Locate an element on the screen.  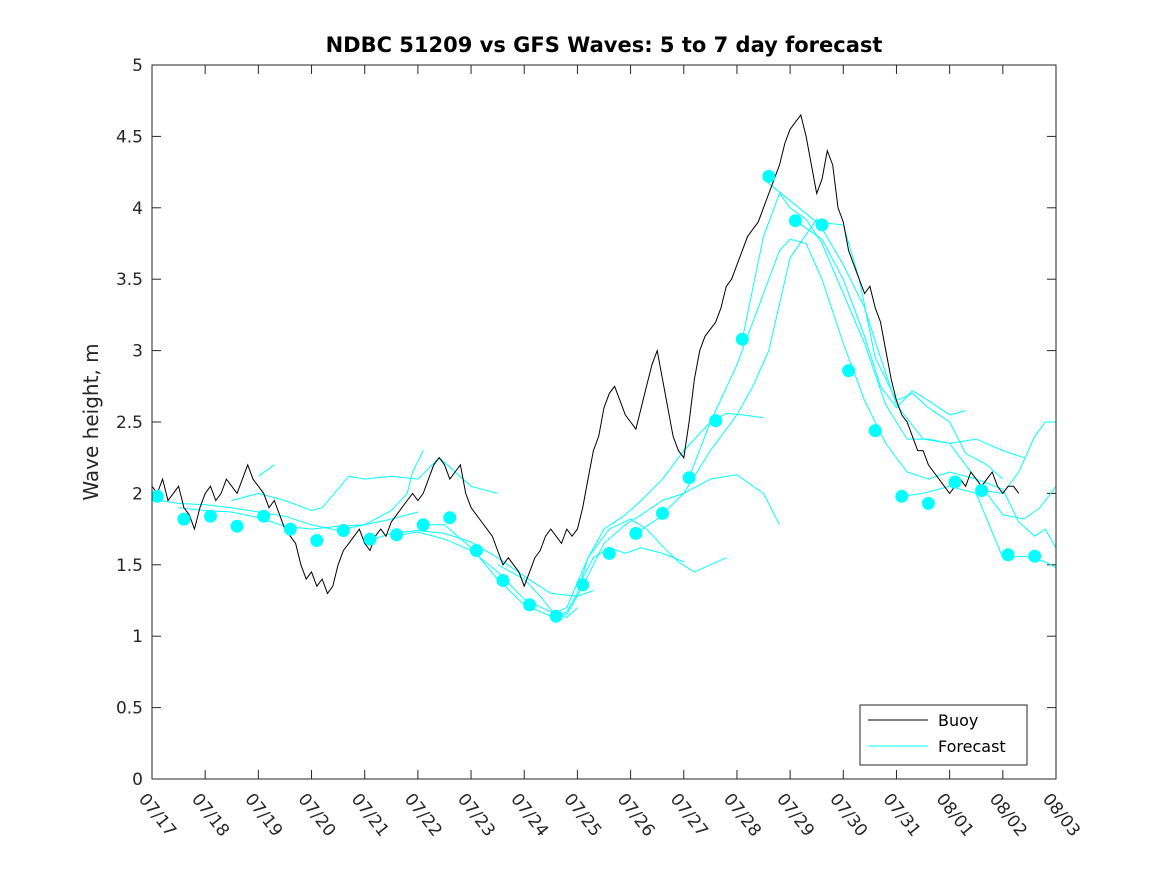
legend-box is located at coordinates (943, 735).